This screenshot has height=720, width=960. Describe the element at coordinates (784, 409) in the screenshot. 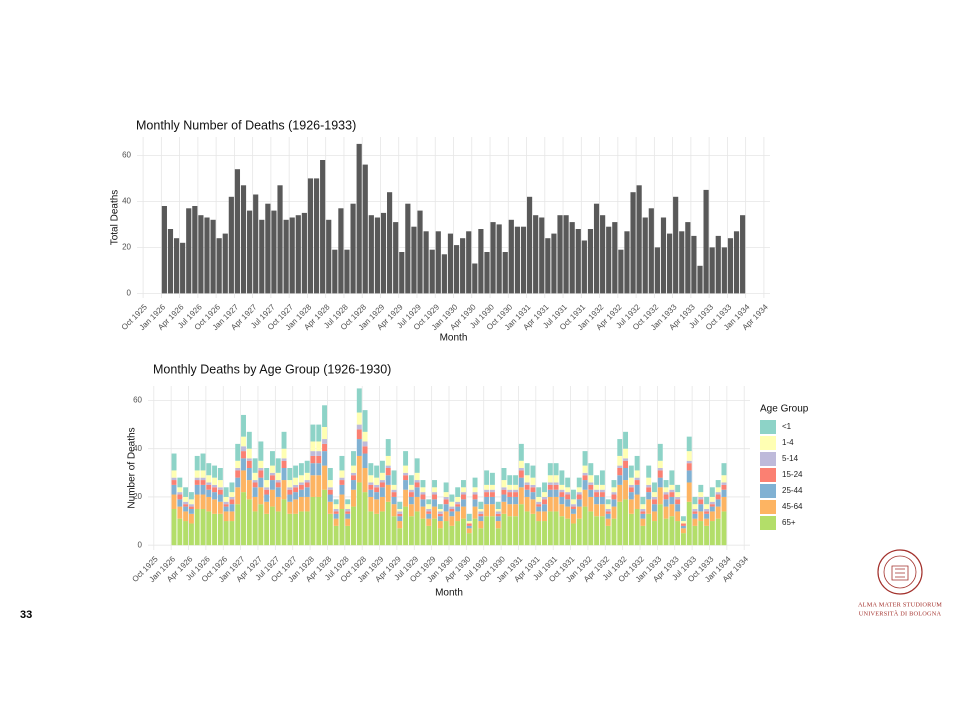

I see `legend-title: Age Group` at that location.